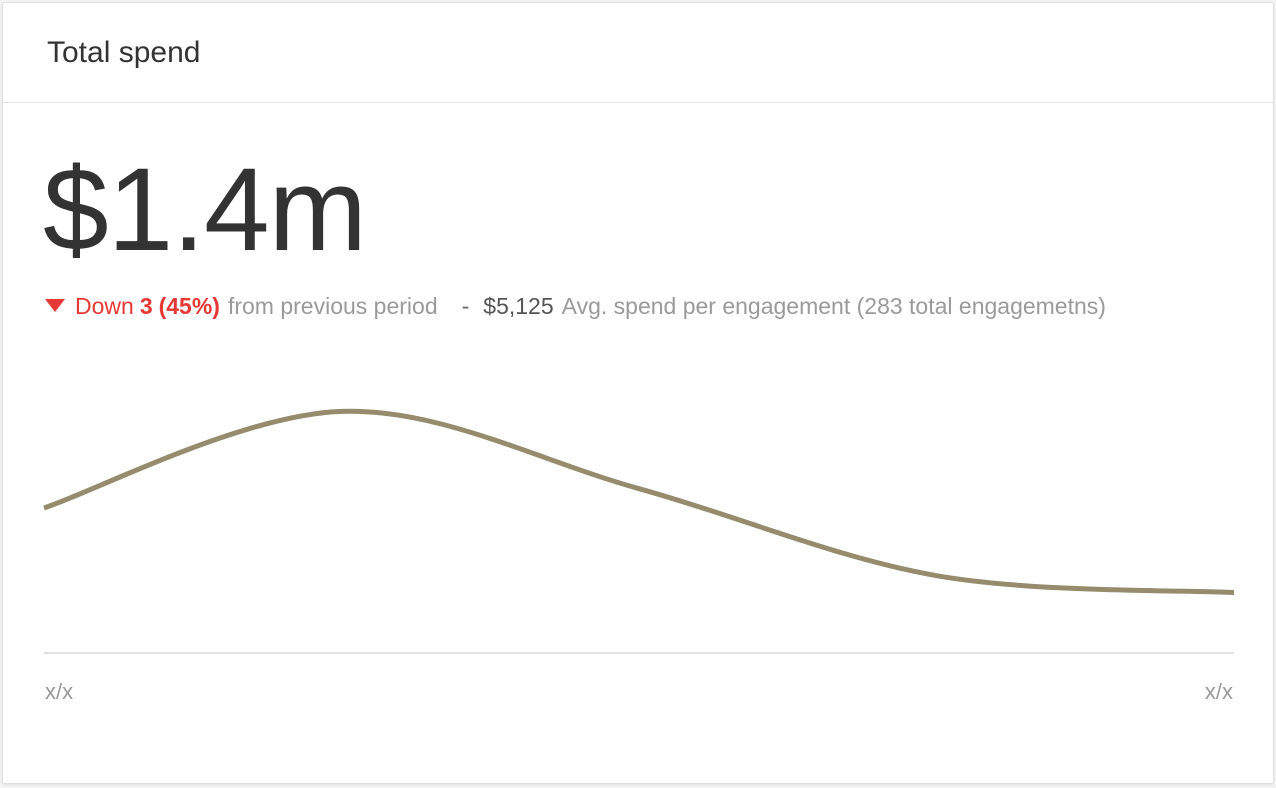  Describe the element at coordinates (205, 210) in the screenshot. I see `total-spend-value: $1.4m` at that location.